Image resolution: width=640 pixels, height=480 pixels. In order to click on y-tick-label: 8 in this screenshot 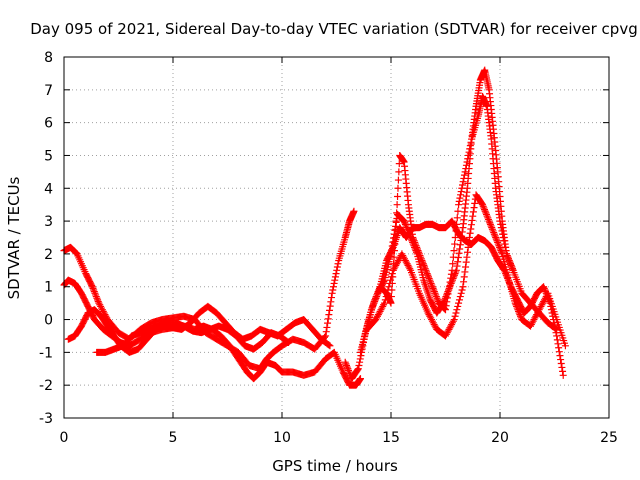, I will do `click(48, 58)`.